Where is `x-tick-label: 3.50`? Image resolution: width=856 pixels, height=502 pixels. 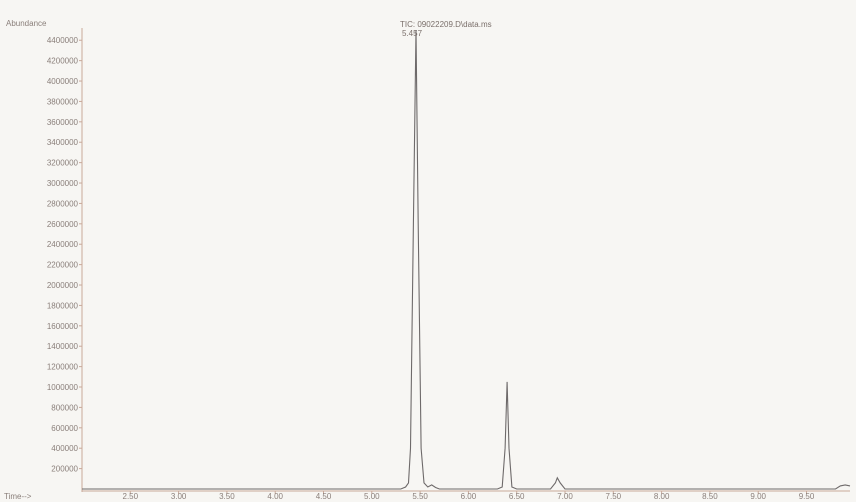
x-tick-label: 3.50 is located at coordinates (227, 496).